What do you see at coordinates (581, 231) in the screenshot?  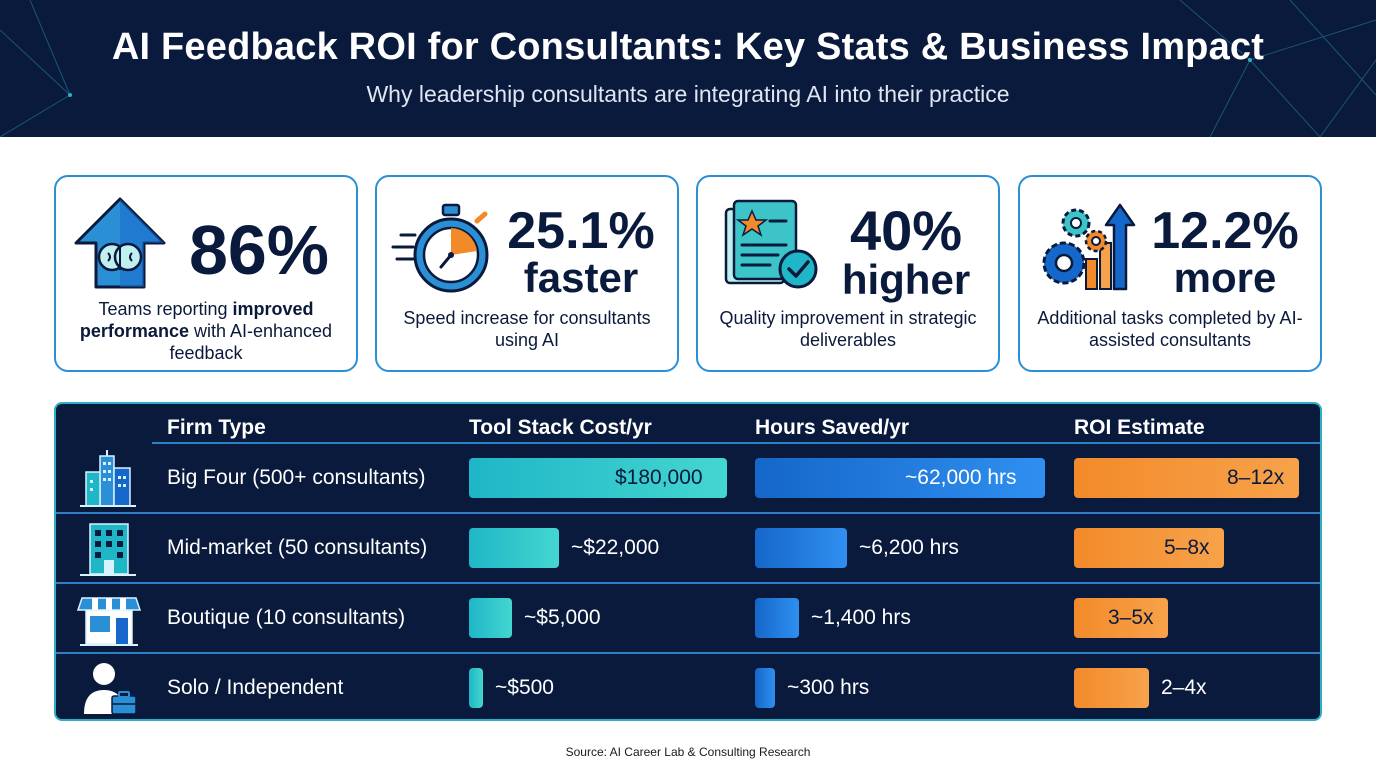 I see `stat-value: 25.1%` at bounding box center [581, 231].